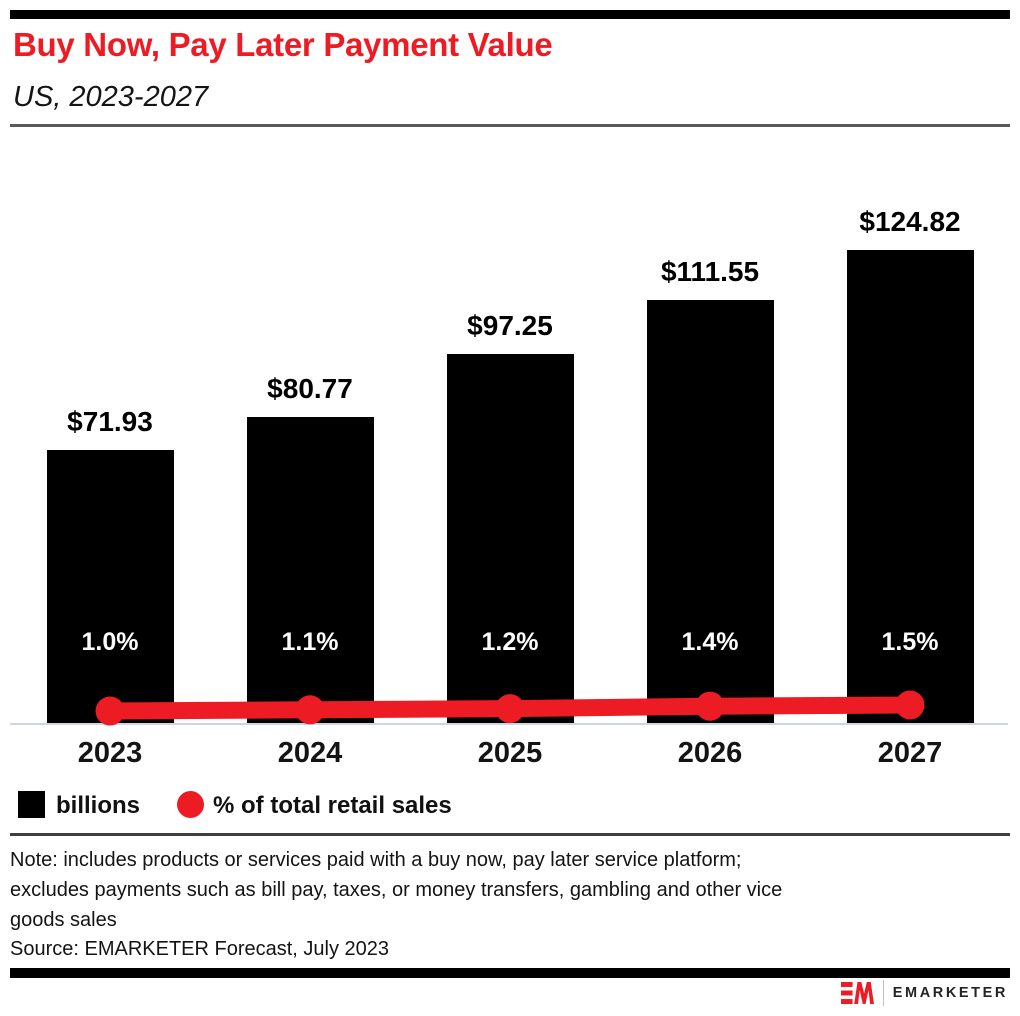 The height and width of the screenshot is (1016, 1020). I want to click on pct-label-2025: 1.2%, so click(510, 642).